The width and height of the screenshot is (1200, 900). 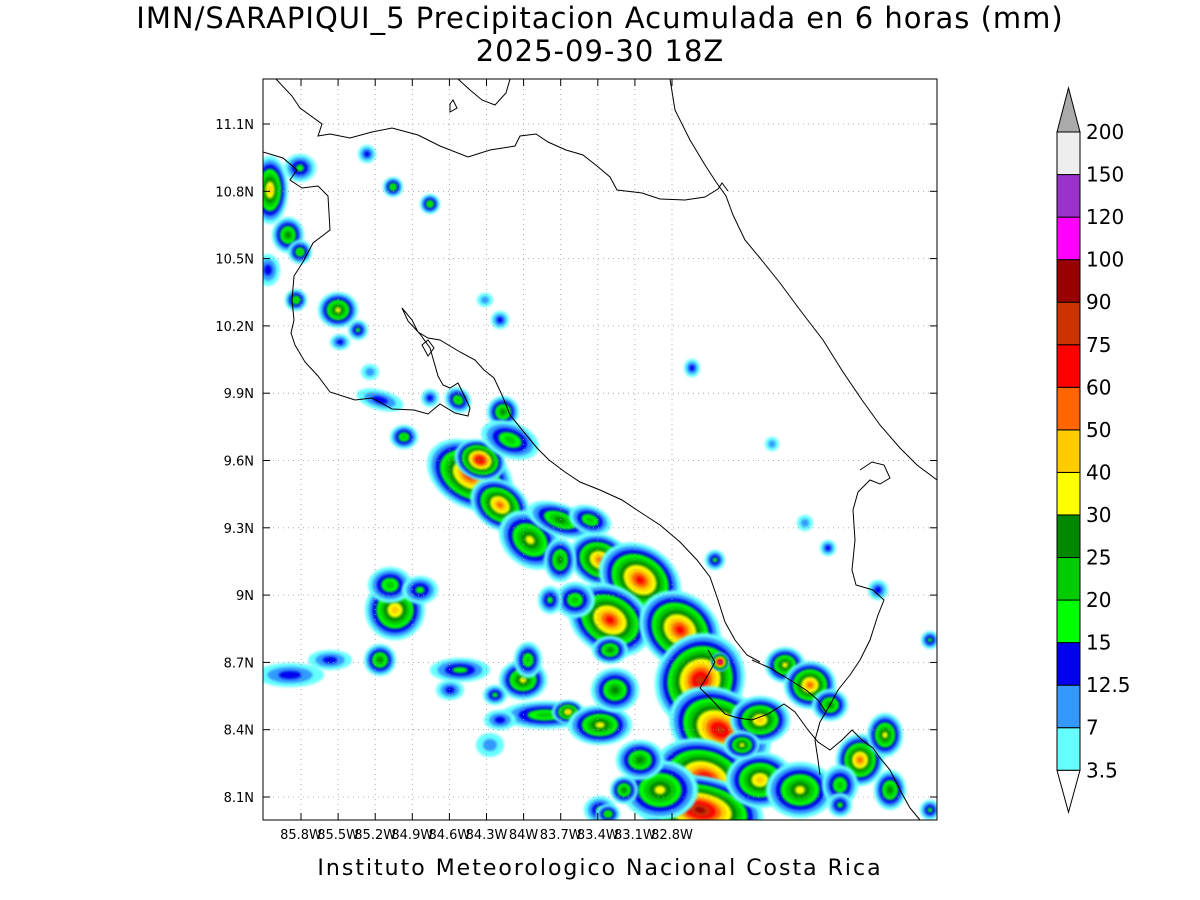 I want to click on lon-tick-label: 83.7W, so click(x=561, y=835).